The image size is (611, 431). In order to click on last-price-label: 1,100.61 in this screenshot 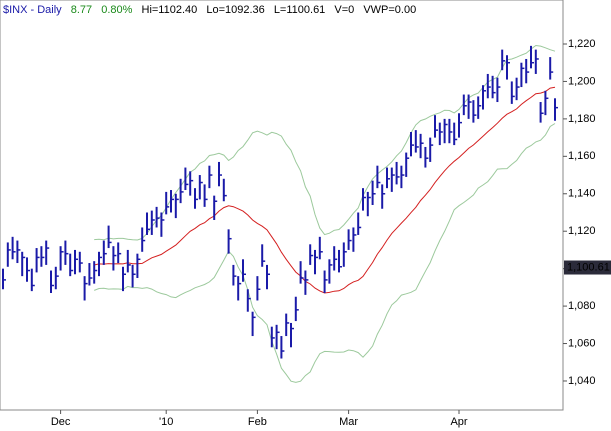, I will do `click(588, 267)`.